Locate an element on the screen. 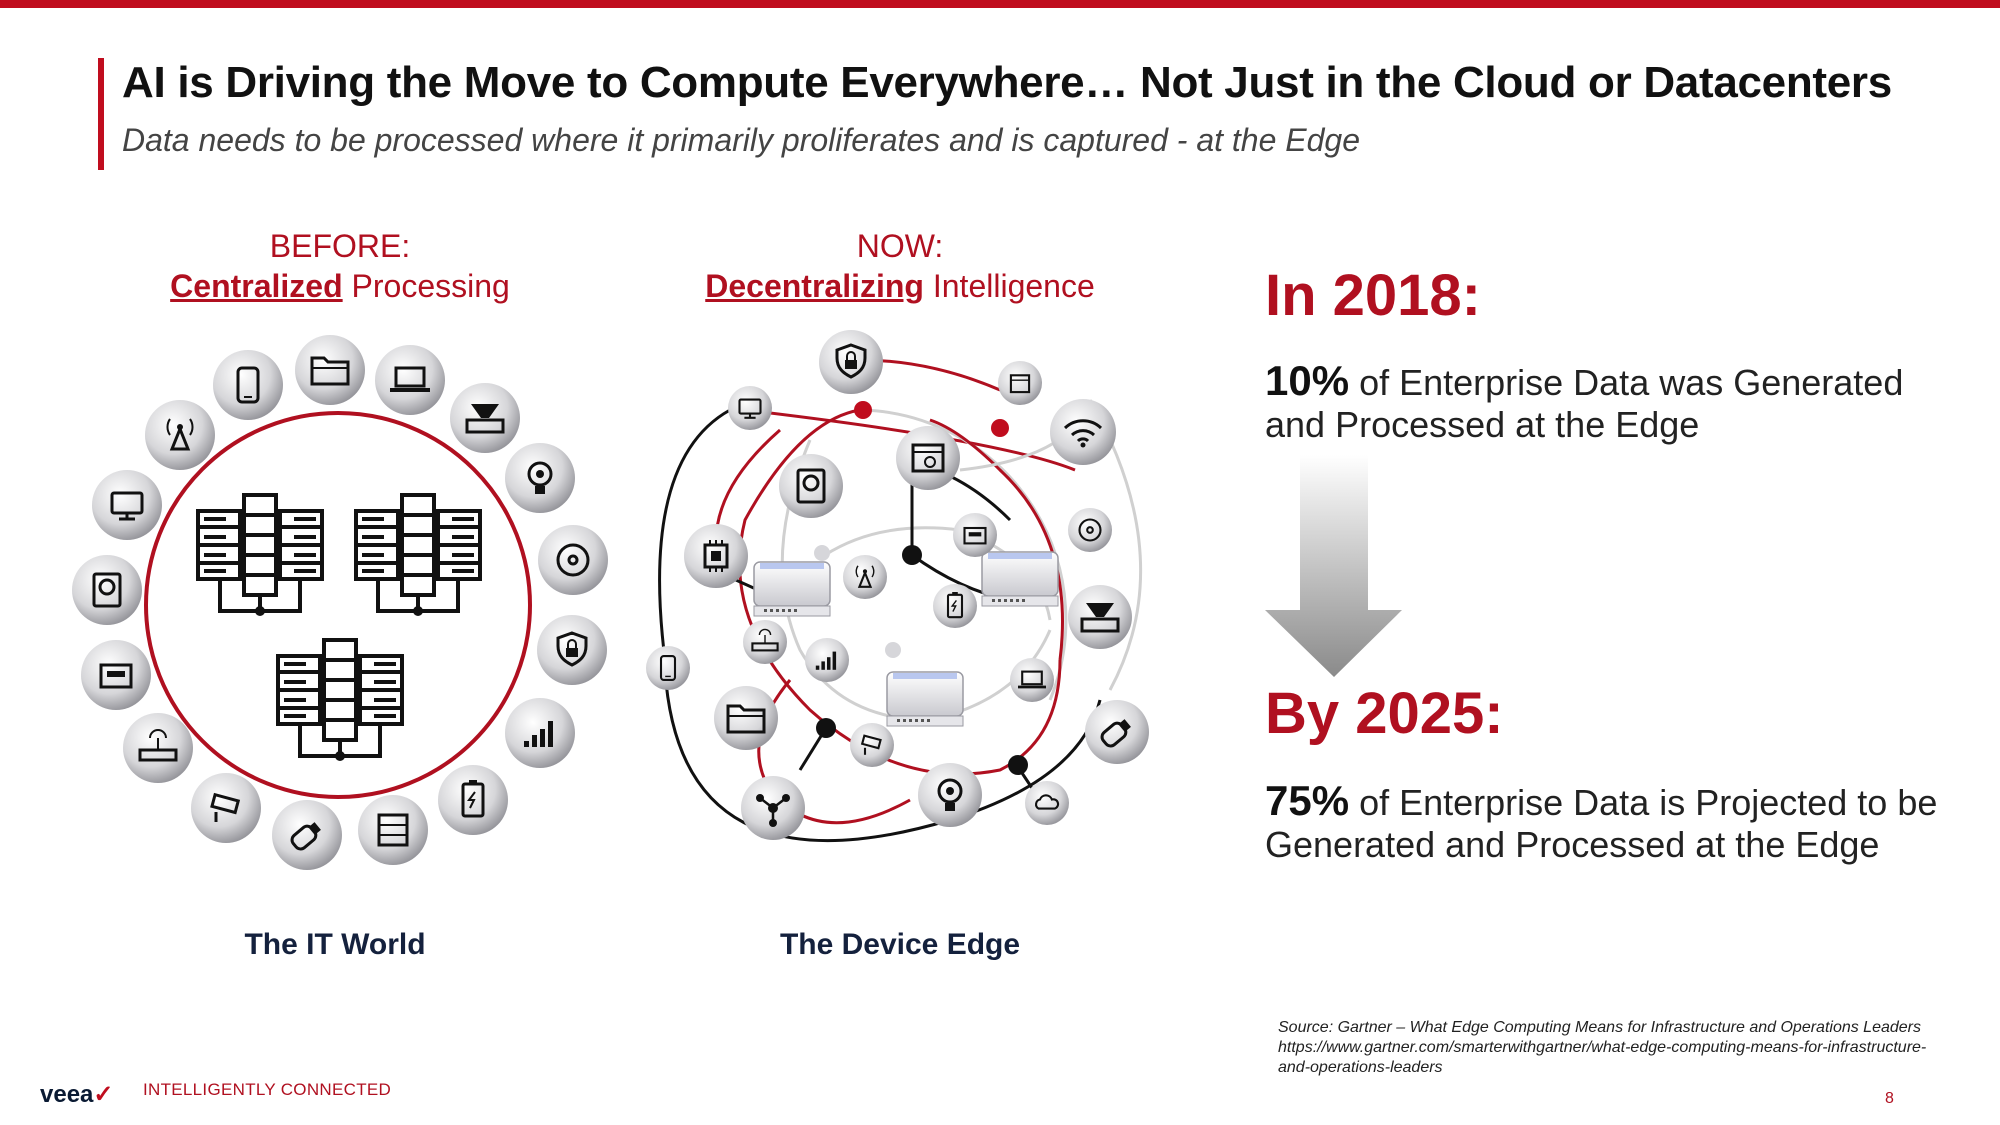 The width and height of the screenshot is (2000, 1125). logo-check-icon: ✓ is located at coordinates (103, 1094).